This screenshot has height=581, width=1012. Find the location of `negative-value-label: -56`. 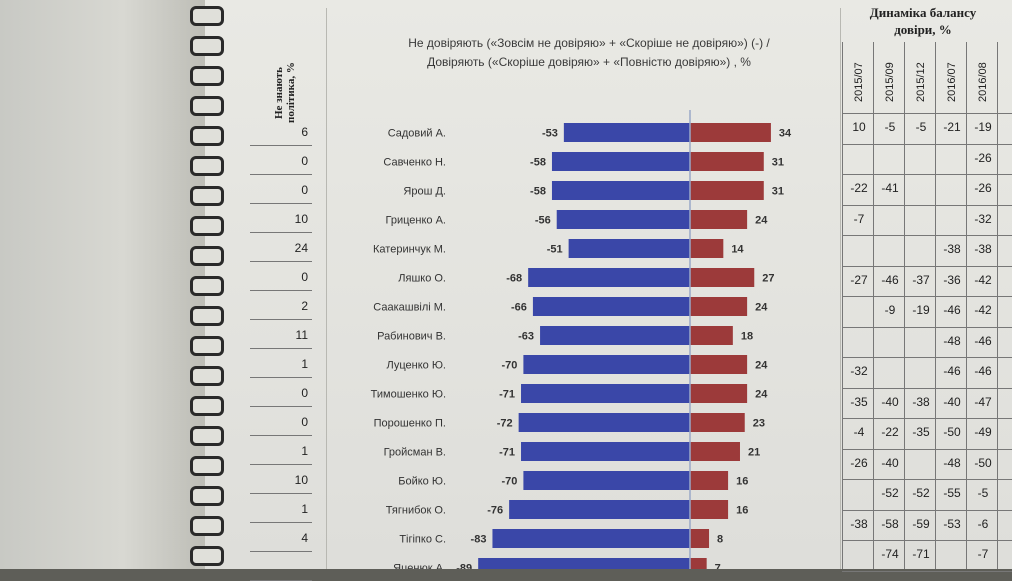

negative-value-label: -56 is located at coordinates (543, 221).